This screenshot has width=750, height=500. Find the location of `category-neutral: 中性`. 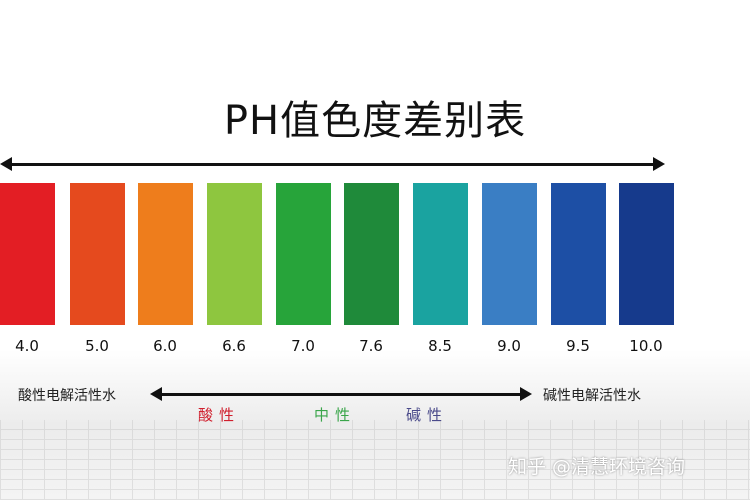

category-neutral: 中性 is located at coordinates (335, 415).